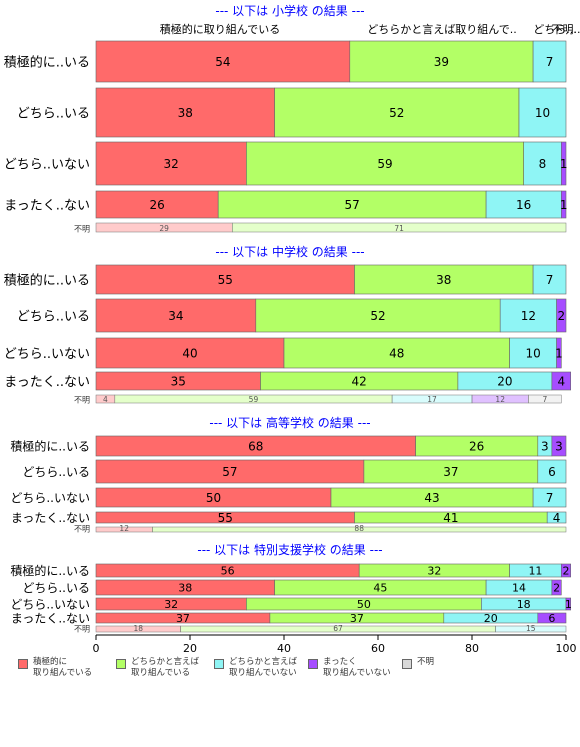 The width and height of the screenshot is (580, 747). I want to click on data-label: 4, so click(561, 382).